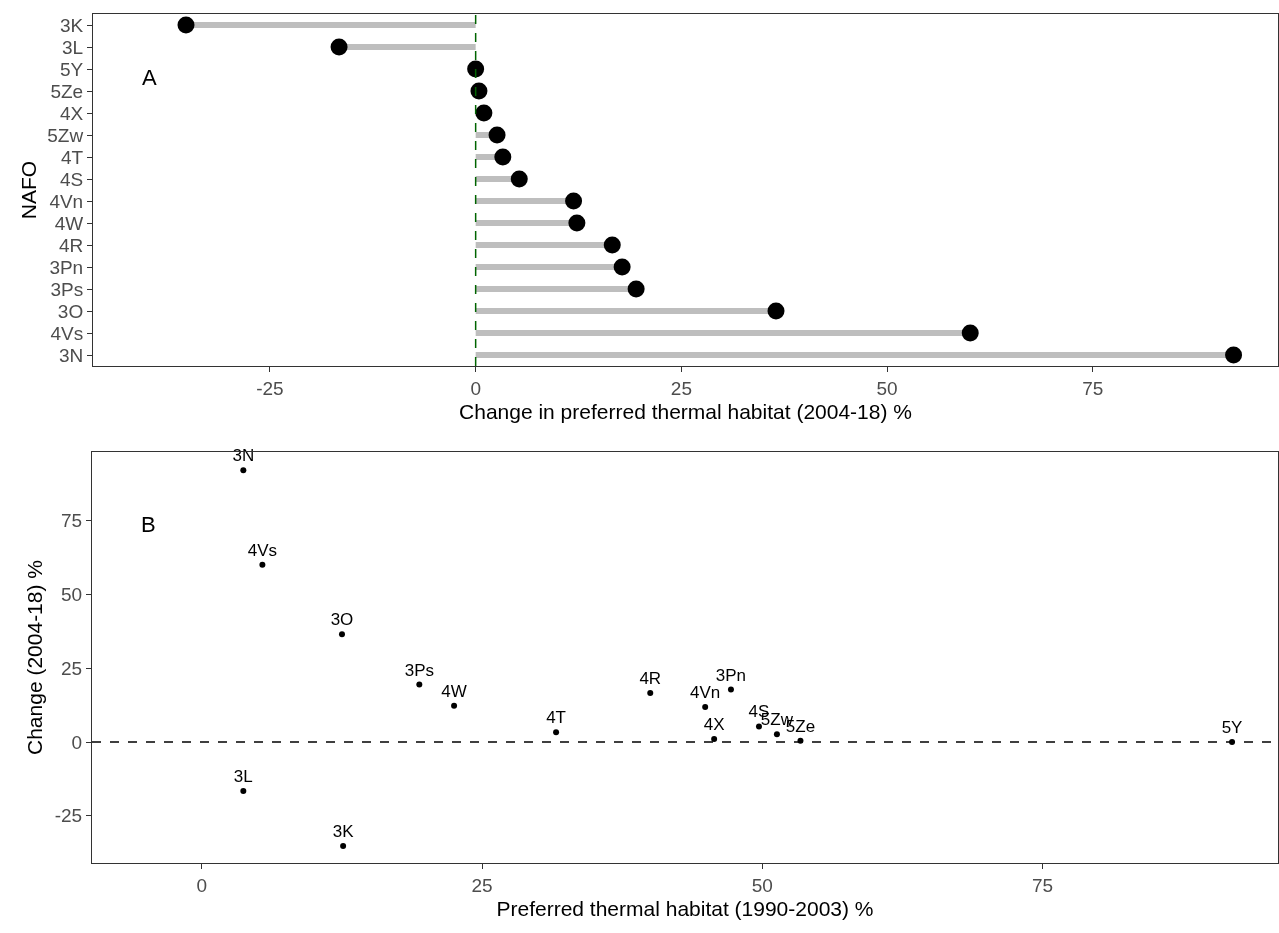 This screenshot has width=1279, height=933. Describe the element at coordinates (71, 245) in the screenshot. I see `y-tick-label: 4R` at that location.